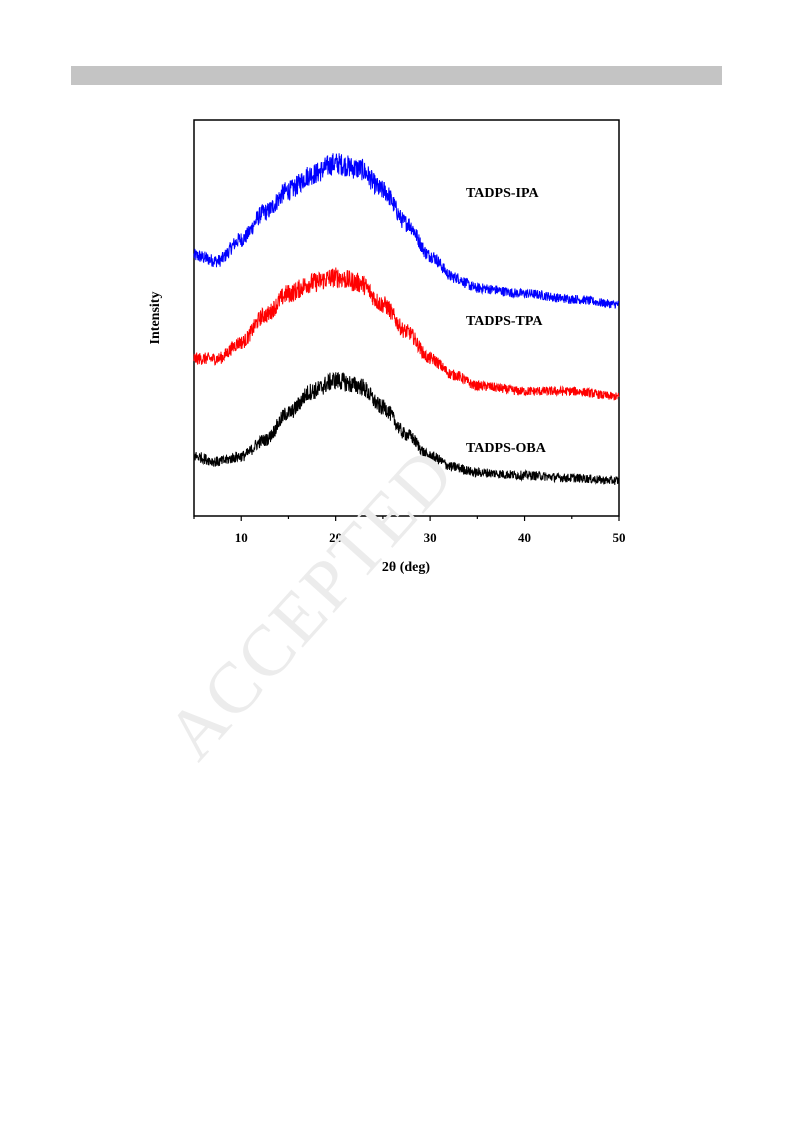 The width and height of the screenshot is (793, 1123). Describe the element at coordinates (406, 334) in the screenshot. I see `series-line-tadps-tpa` at that location.